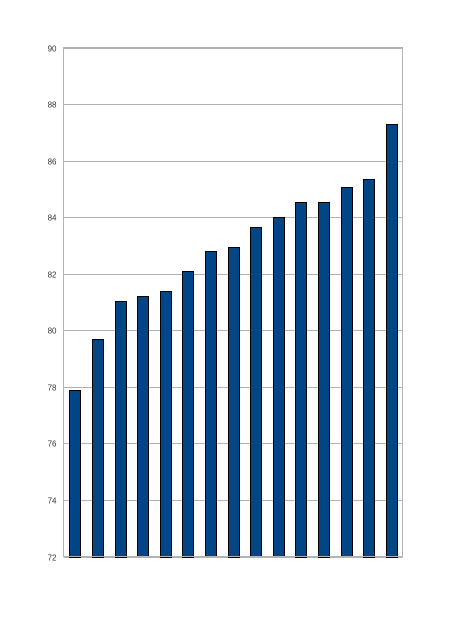 The height and width of the screenshot is (640, 453). I want to click on y-tick-label: 76, so click(52, 444).